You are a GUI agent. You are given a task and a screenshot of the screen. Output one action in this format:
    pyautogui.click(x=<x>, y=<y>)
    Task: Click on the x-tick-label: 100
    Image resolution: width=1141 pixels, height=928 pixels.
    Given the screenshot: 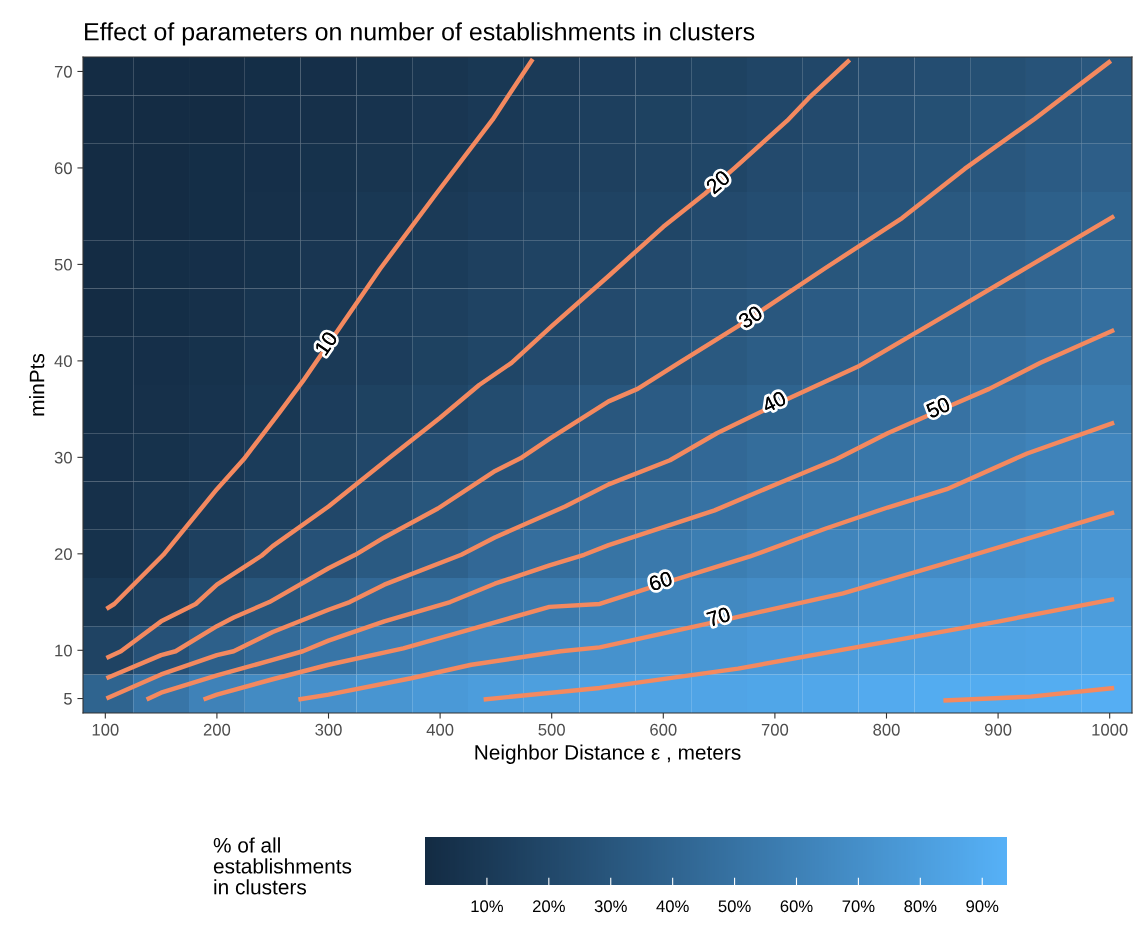 What is the action you would take?
    pyautogui.click(x=105, y=729)
    